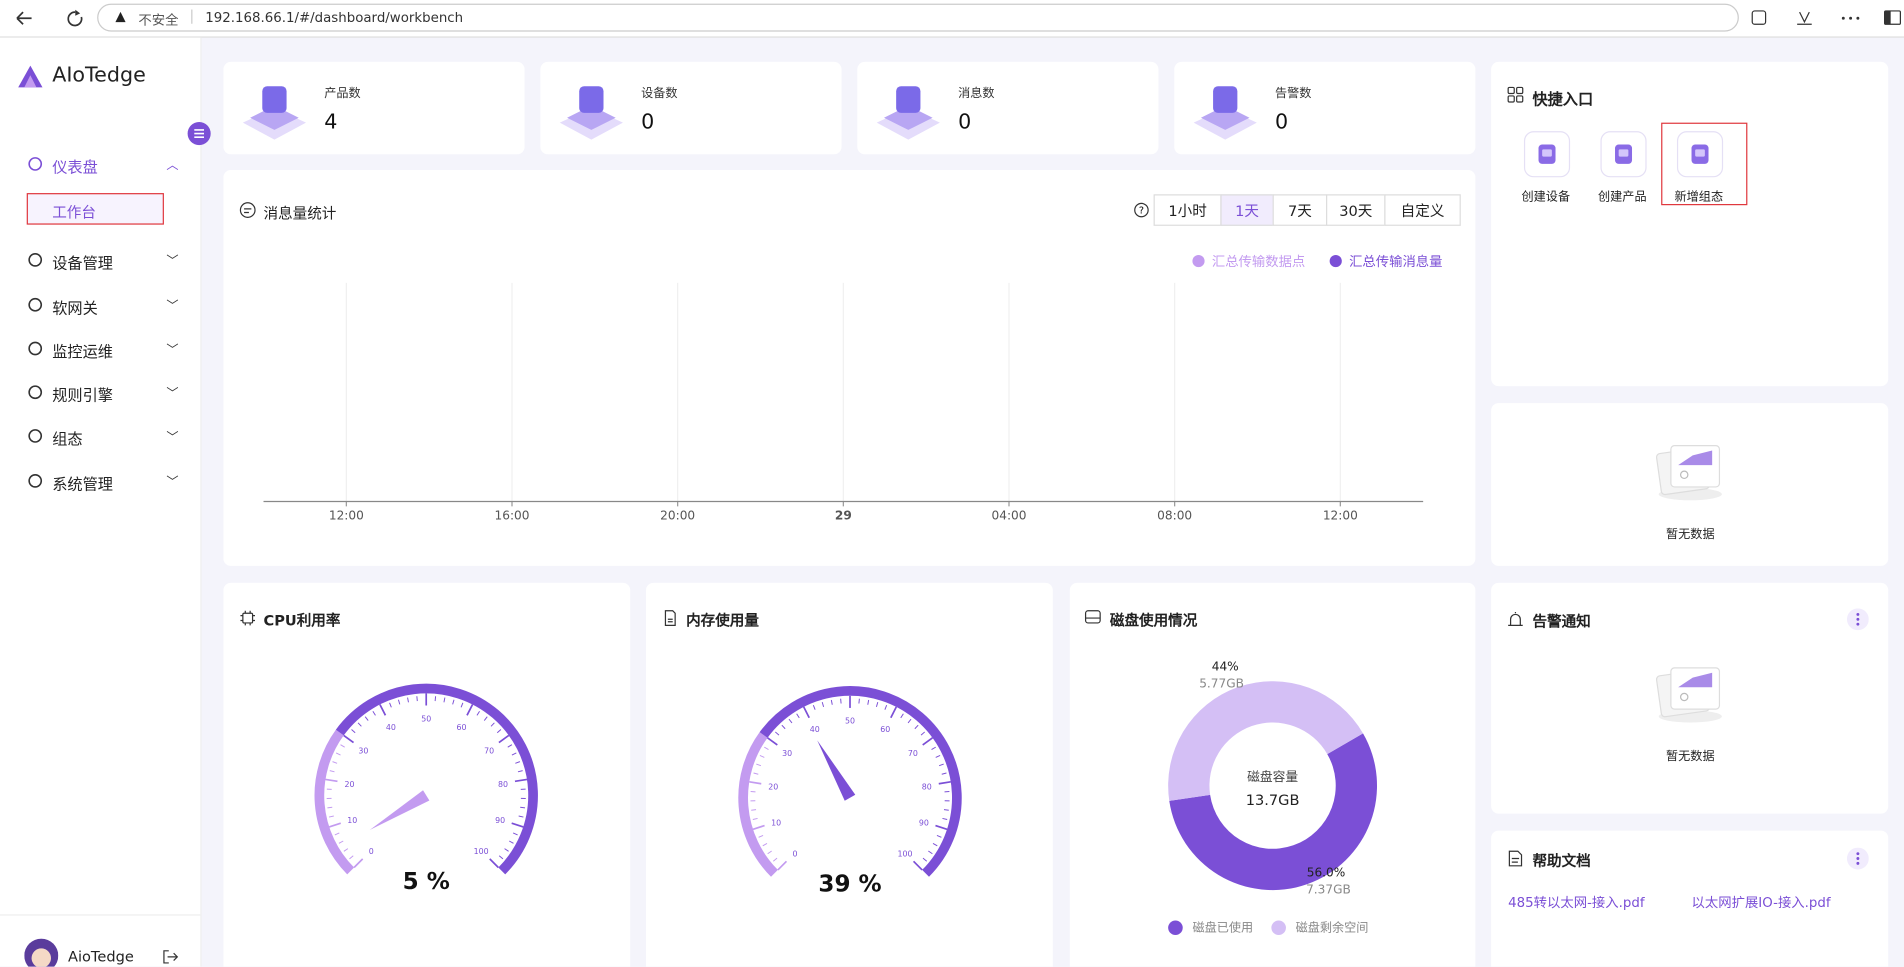  I want to click on segment-percent: 44%, so click(1225, 666).